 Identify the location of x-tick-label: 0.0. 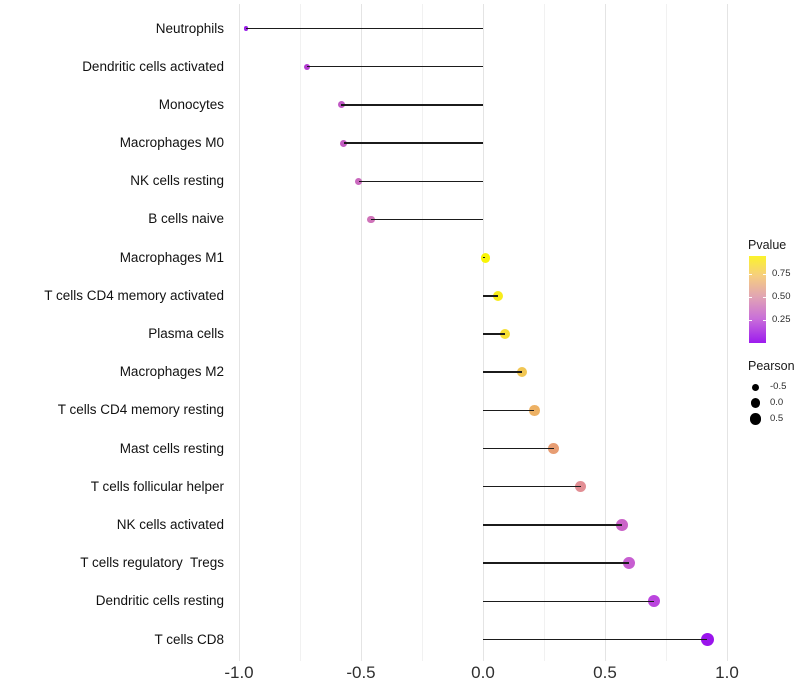
(483, 672).